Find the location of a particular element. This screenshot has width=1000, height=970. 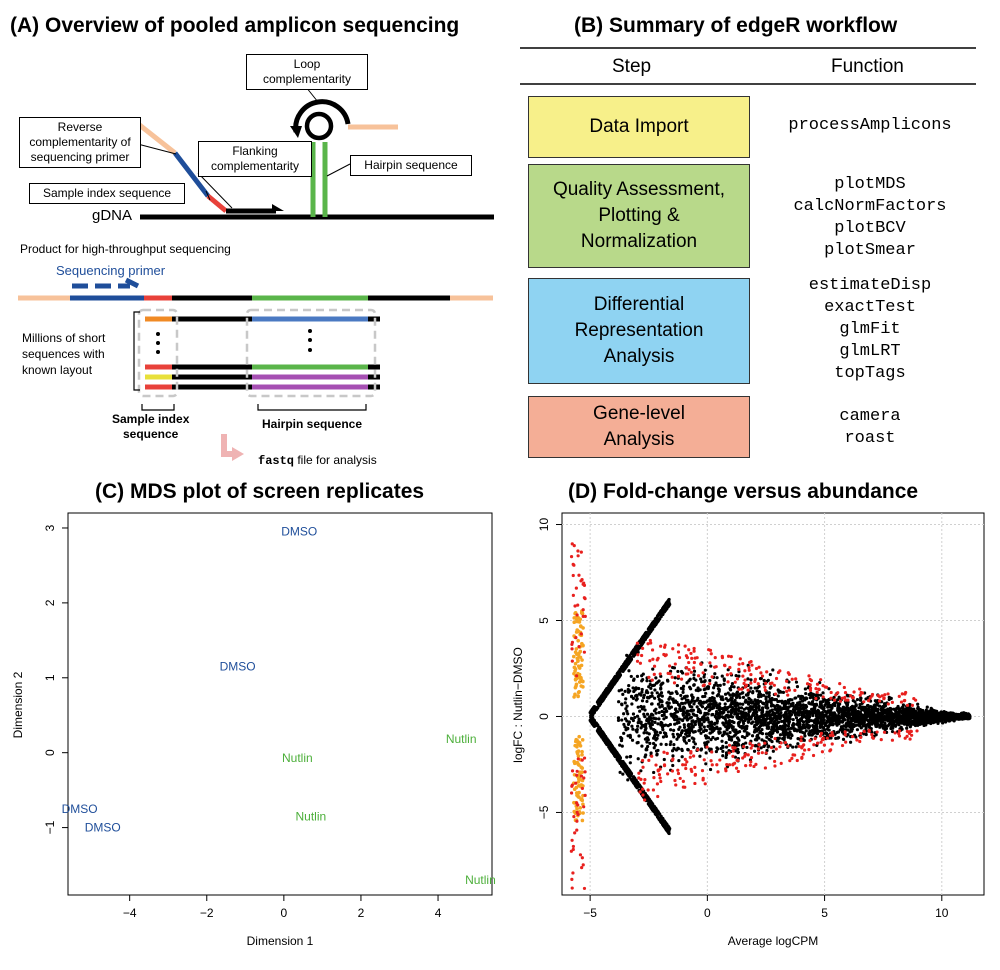

step-box-data-import: Data Import is located at coordinates (639, 127).